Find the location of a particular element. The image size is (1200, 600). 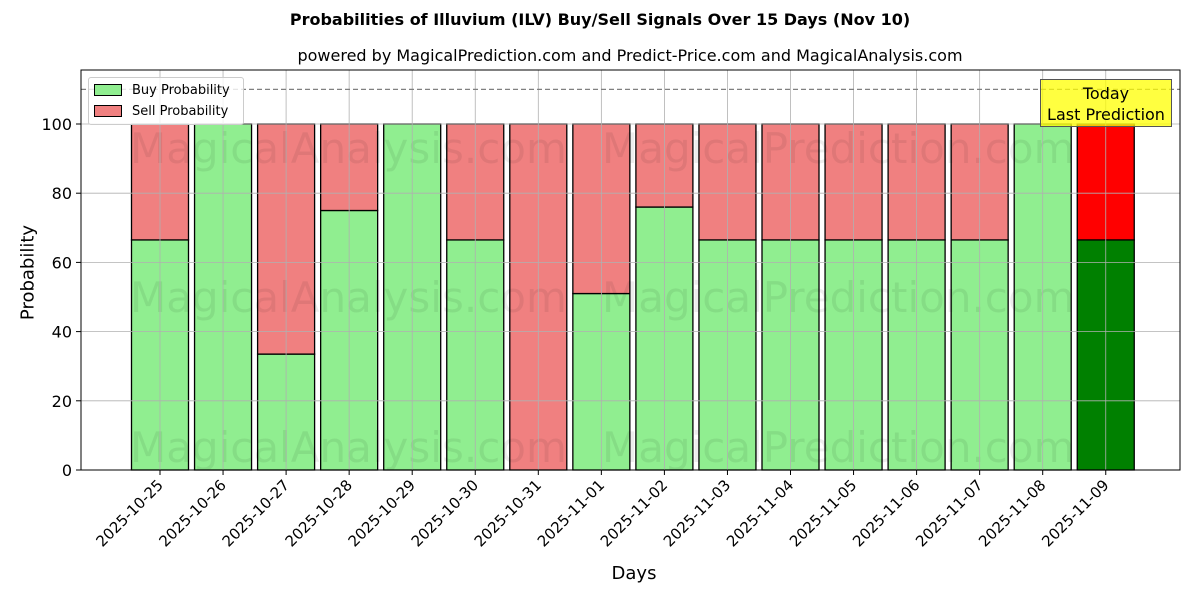

legend-buy-label: Buy Probability is located at coordinates (181, 90).